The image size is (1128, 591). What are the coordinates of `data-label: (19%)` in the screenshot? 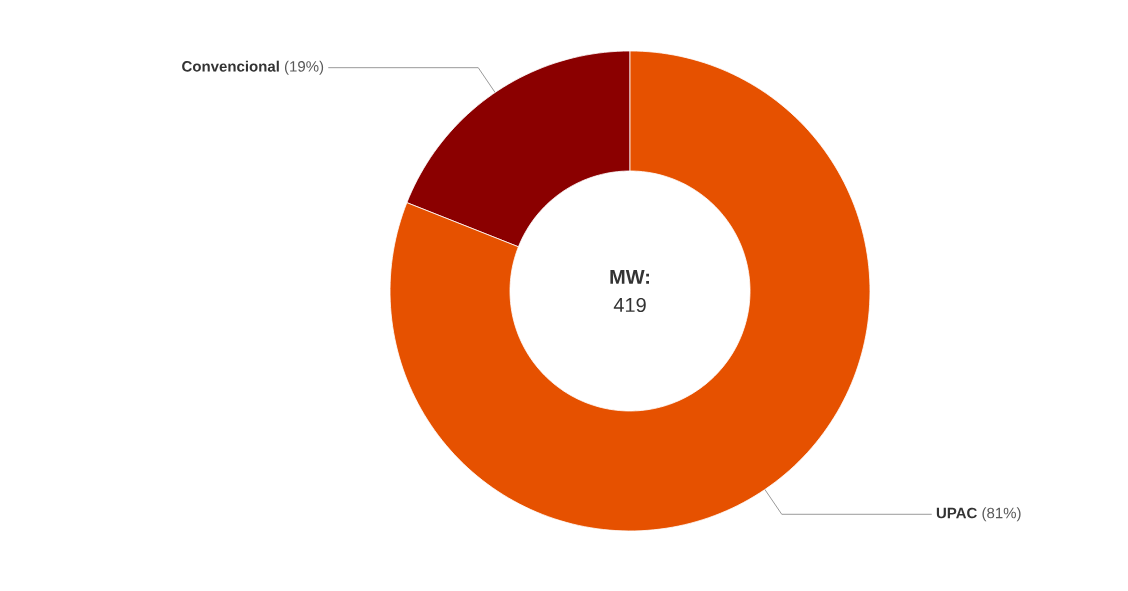 It's located at (304, 67).